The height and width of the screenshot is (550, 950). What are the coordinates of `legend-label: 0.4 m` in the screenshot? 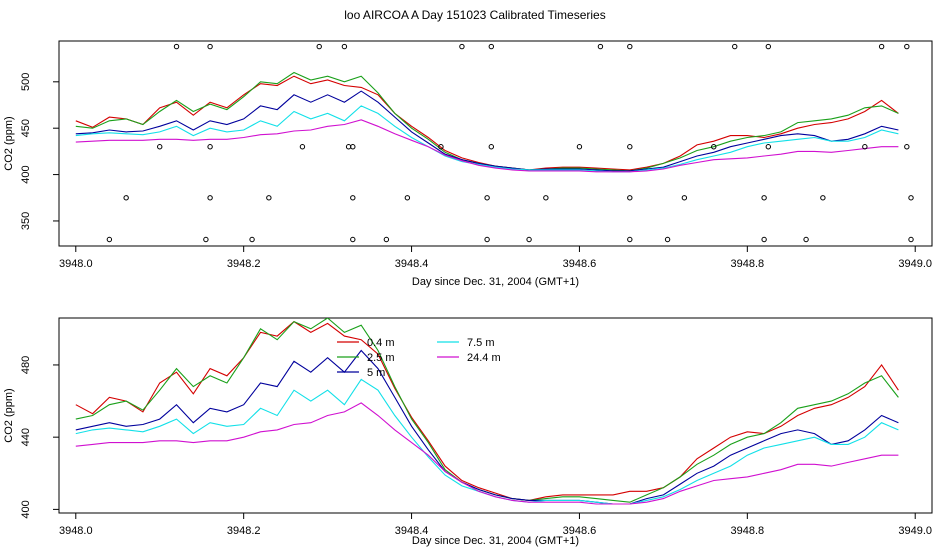 It's located at (381, 343).